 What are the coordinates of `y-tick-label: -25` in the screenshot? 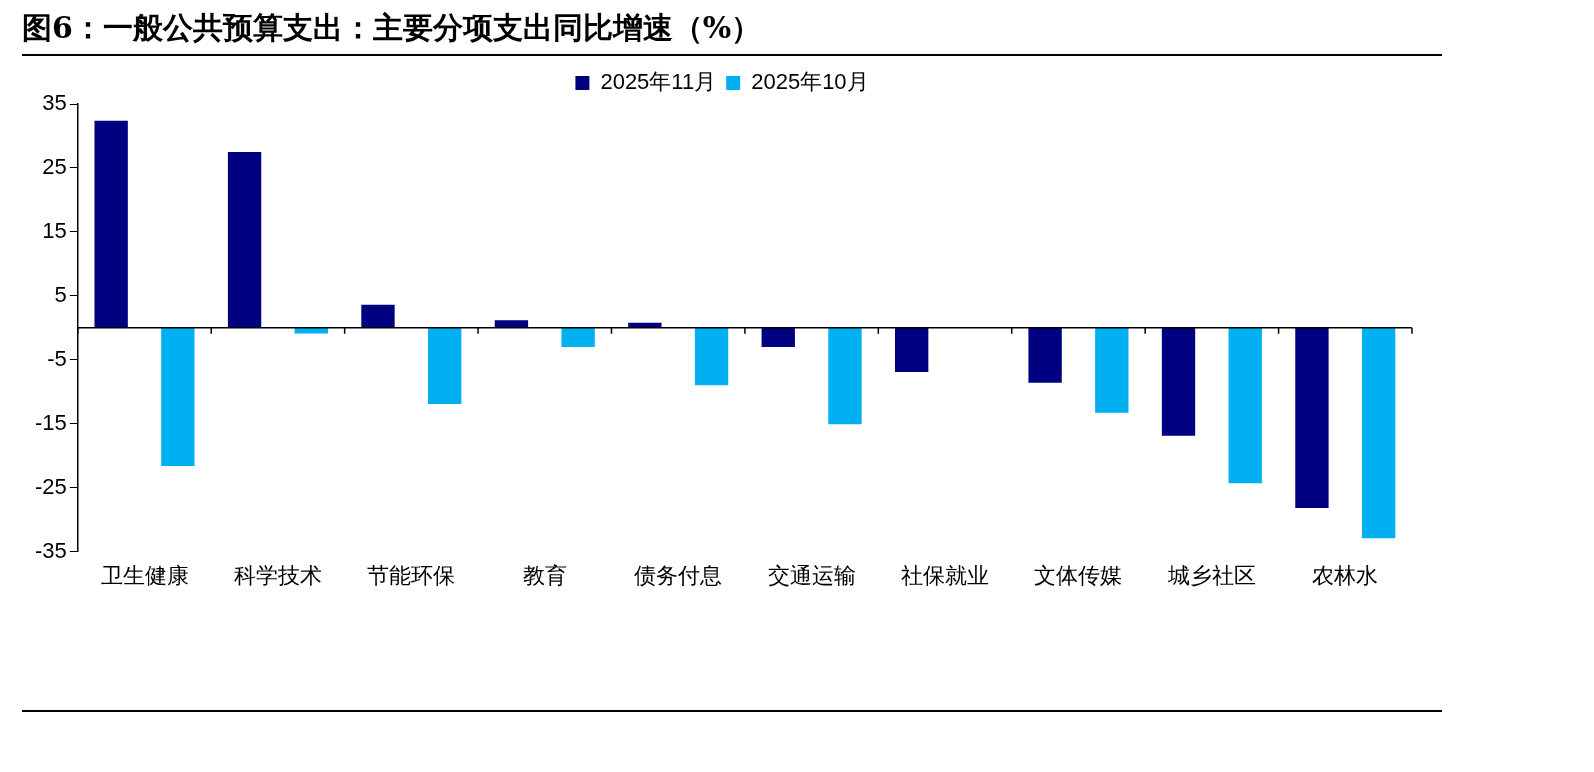 It's located at (51, 486).